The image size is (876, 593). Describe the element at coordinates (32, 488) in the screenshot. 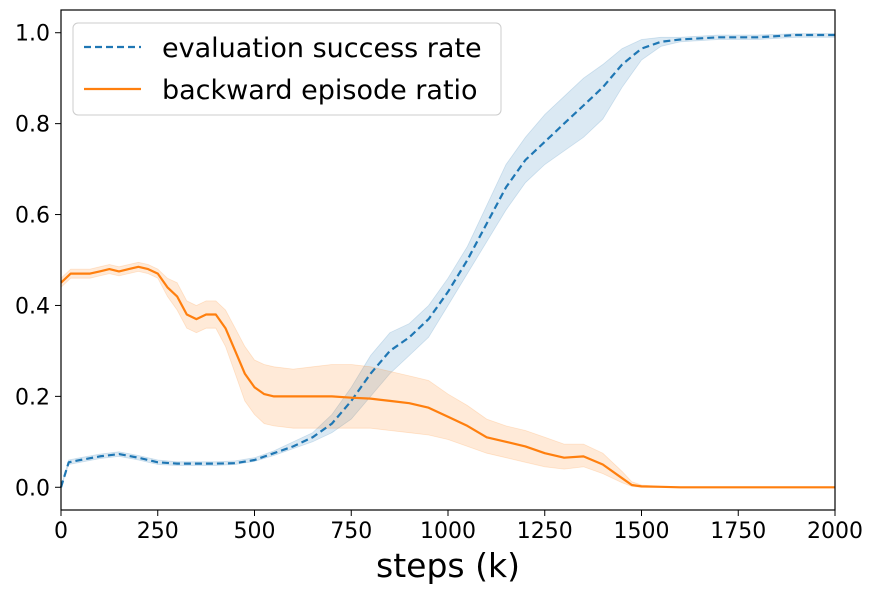

I see `y-tick-label: 0.0` at that location.